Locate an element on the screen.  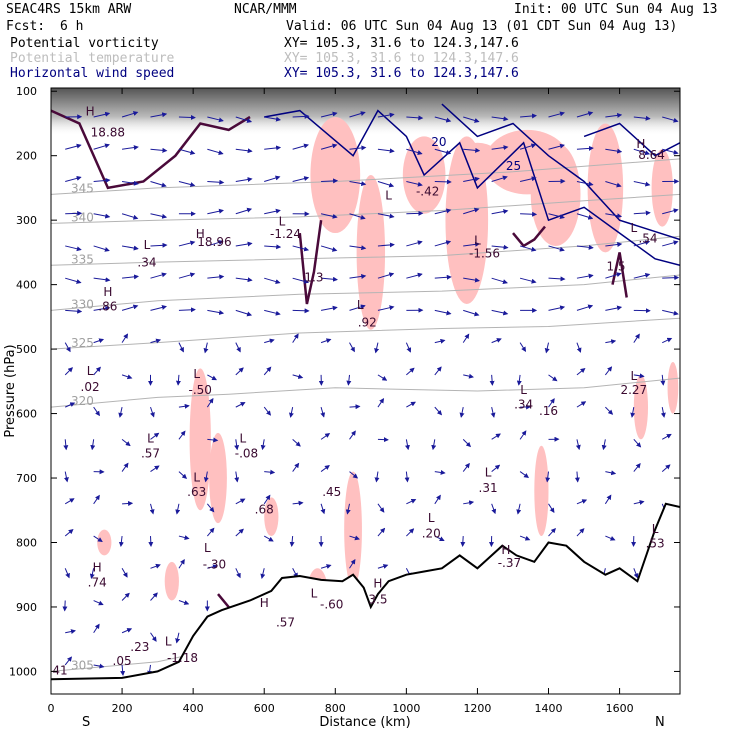
field-wind-xy: XY= 105.3, 31.6 to 124.3,147.6 is located at coordinates (401, 73).